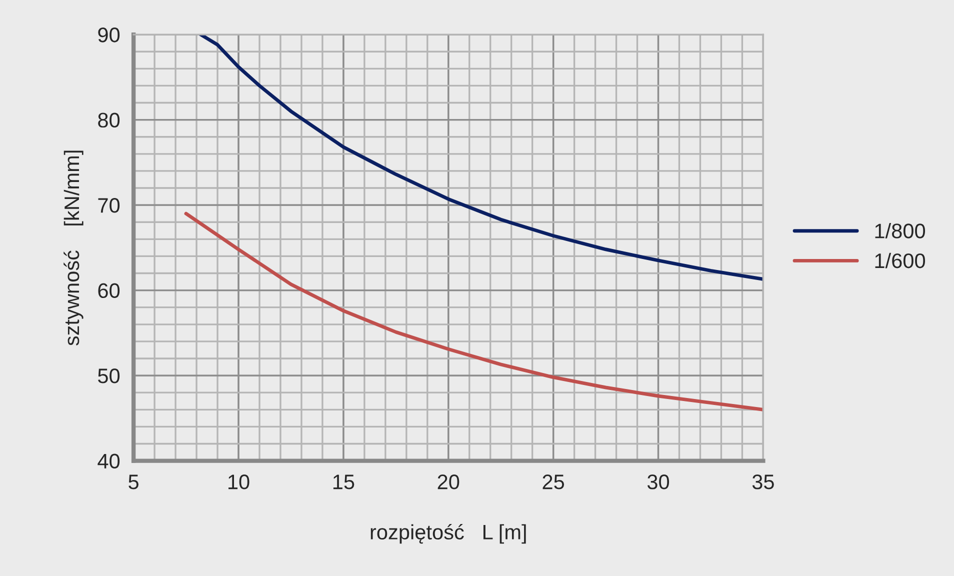 This screenshot has width=954, height=576. Describe the element at coordinates (763, 482) in the screenshot. I see `x-tick-label: 35` at that location.